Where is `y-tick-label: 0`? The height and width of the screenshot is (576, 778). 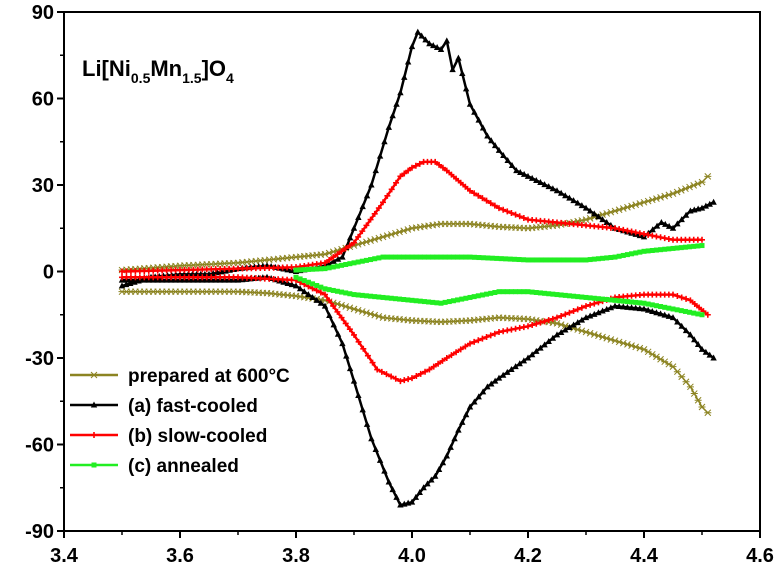 y-tick-label: 0 is located at coordinates (48, 273).